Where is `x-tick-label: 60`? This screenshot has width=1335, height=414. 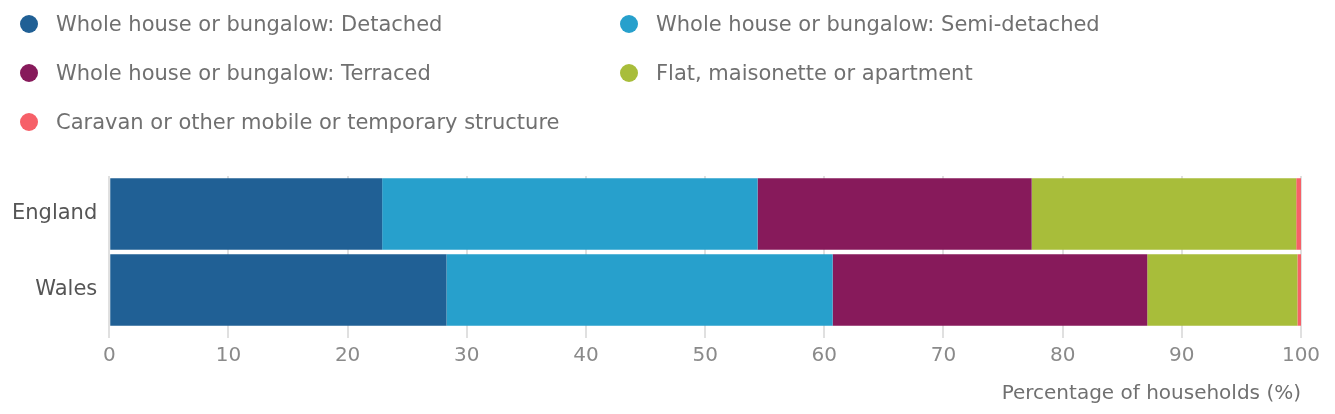 x-tick-label: 60 is located at coordinates (824, 354).